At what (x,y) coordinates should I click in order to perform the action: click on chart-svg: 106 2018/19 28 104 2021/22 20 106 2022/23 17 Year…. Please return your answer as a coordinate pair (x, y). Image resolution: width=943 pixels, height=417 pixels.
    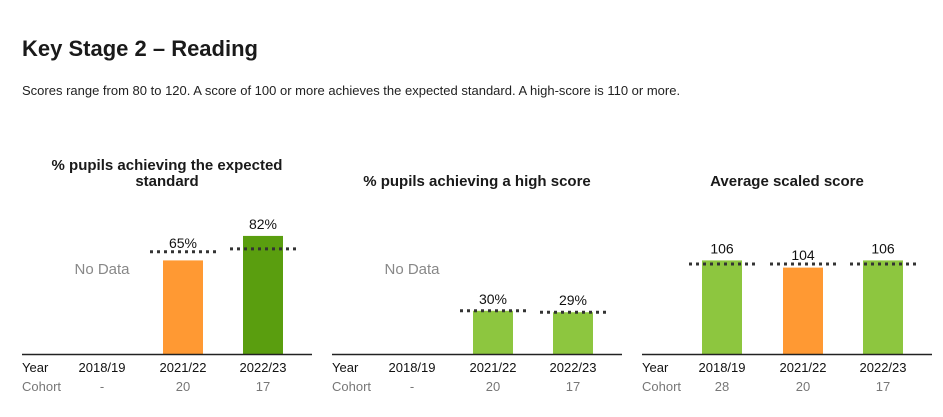
    Looking at the image, I should click on (787, 317).